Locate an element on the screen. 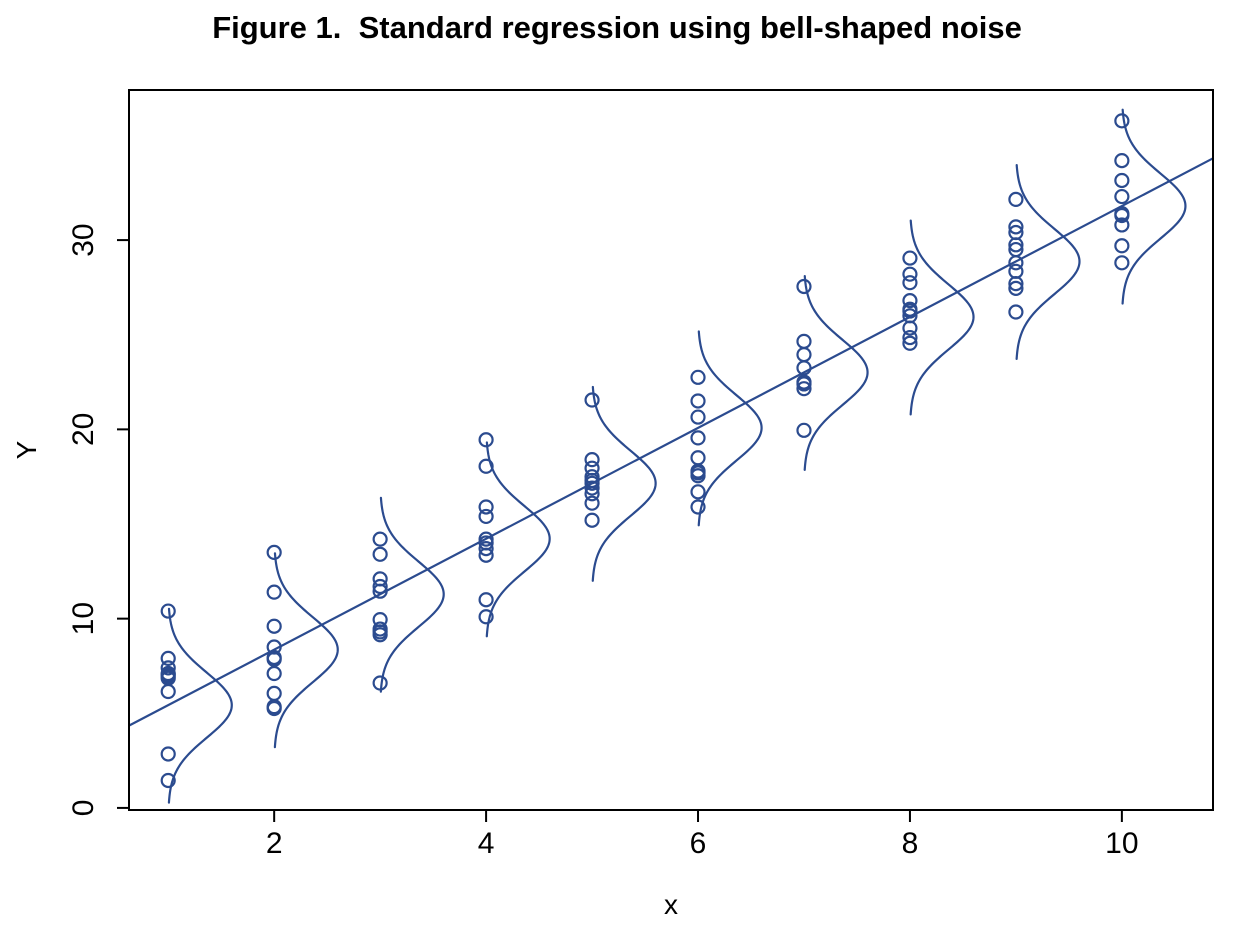  y-axis-label: Y is located at coordinates (26, 449).